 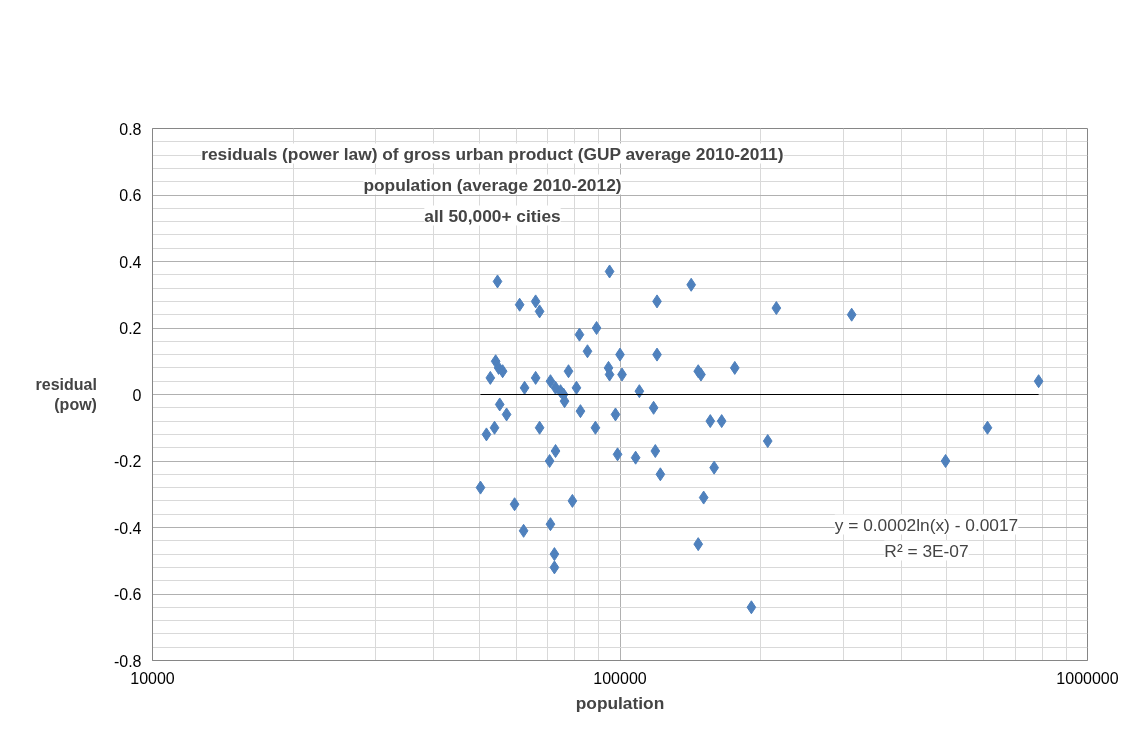 I want to click on y-tick-label: 0, so click(x=137, y=395).